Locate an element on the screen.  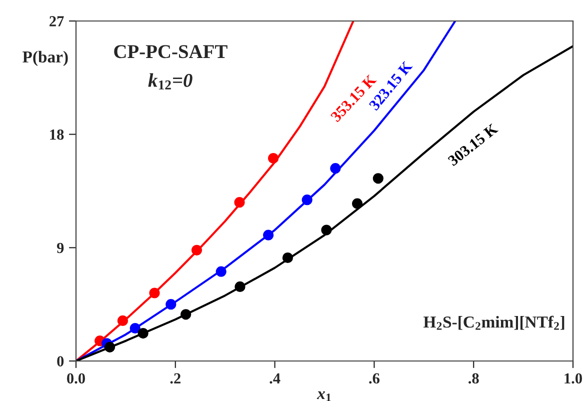
x-tick-label: 0.0 is located at coordinates (76, 378).